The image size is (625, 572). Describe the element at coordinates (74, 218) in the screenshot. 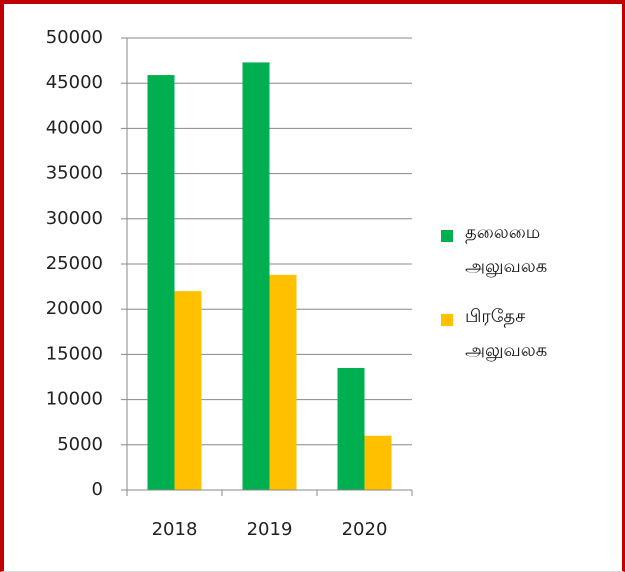

I see `y-tick-label: 30000` at that location.